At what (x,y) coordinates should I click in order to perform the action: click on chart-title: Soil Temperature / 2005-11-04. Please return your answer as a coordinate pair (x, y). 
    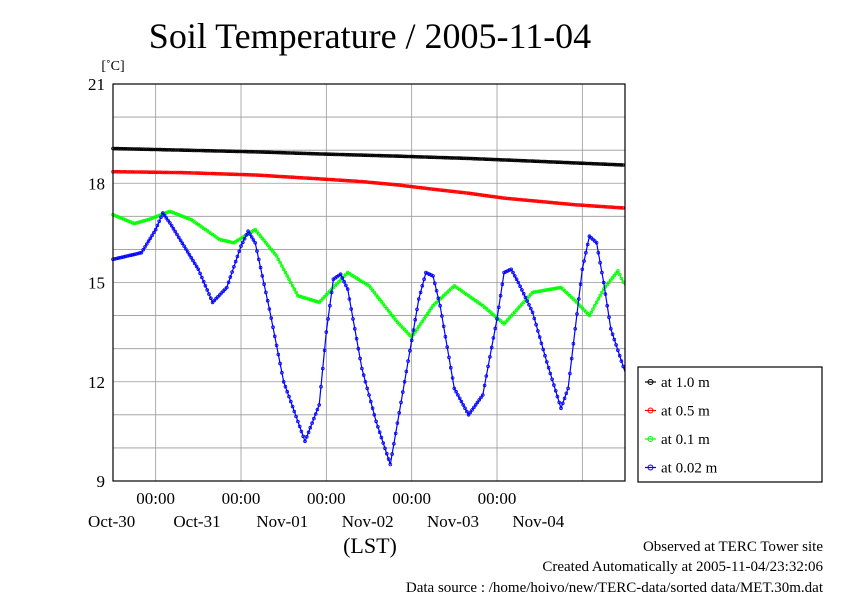
    Looking at the image, I should click on (370, 36).